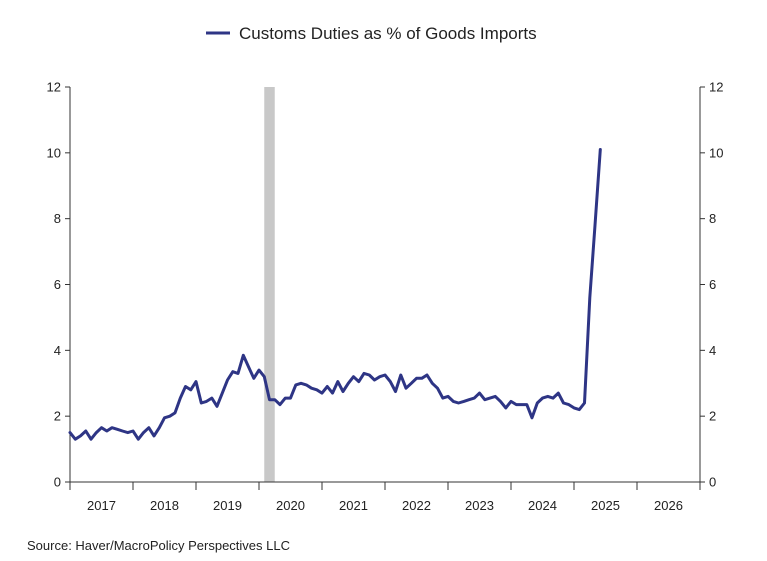 This screenshot has width=767, height=561. I want to click on x-tick-label: 2025, so click(605, 505).